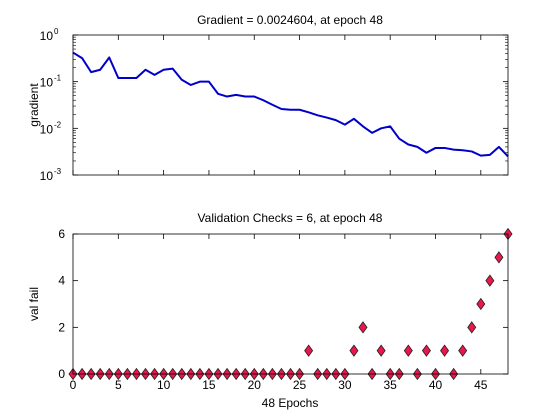 The width and height of the screenshot is (560, 420). What do you see at coordinates (391, 385) in the screenshot?
I see `validation-x-tick-label: 35` at bounding box center [391, 385].